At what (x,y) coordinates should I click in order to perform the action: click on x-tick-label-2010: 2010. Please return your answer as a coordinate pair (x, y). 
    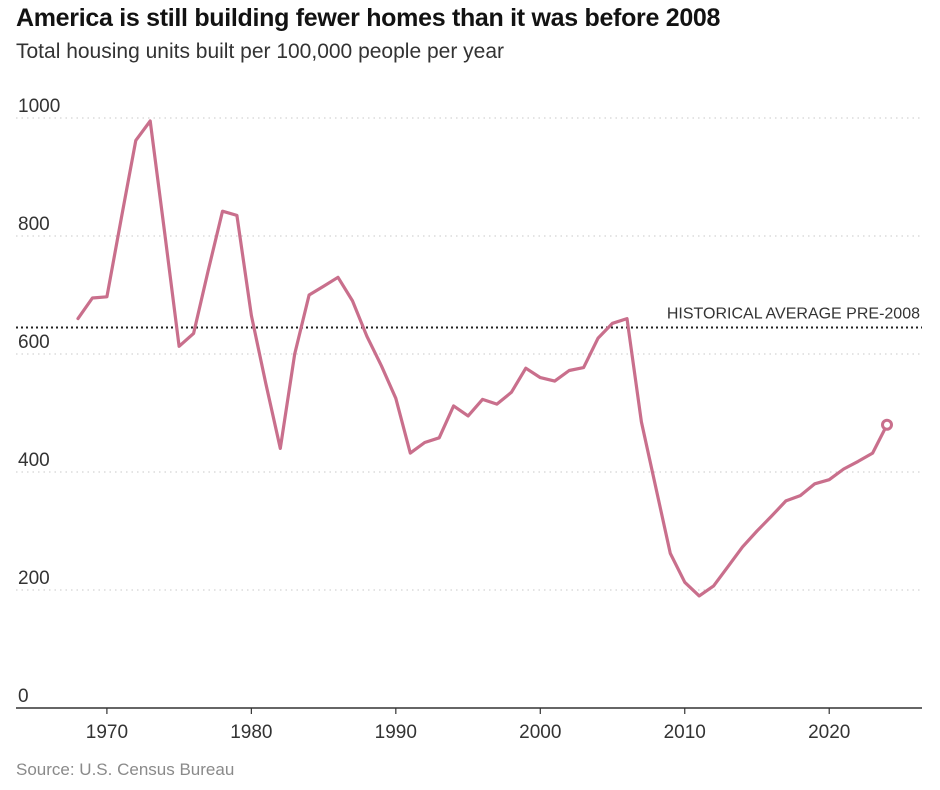
    Looking at the image, I should click on (685, 732).